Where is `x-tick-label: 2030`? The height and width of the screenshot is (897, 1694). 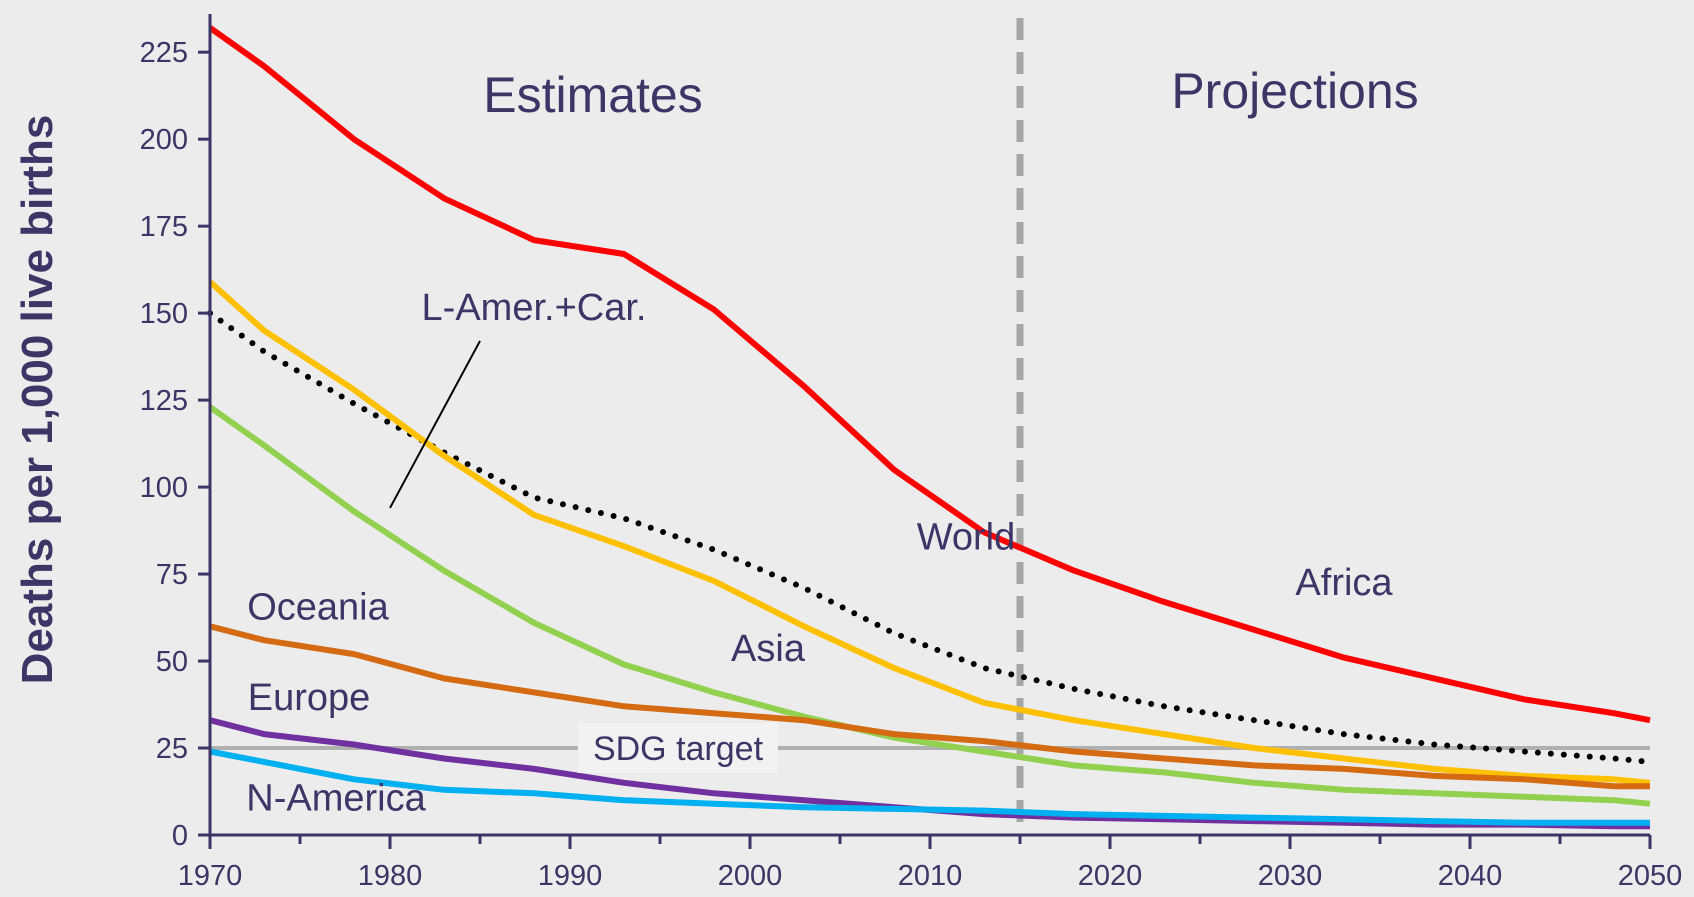
x-tick-label: 2030 is located at coordinates (1290, 876).